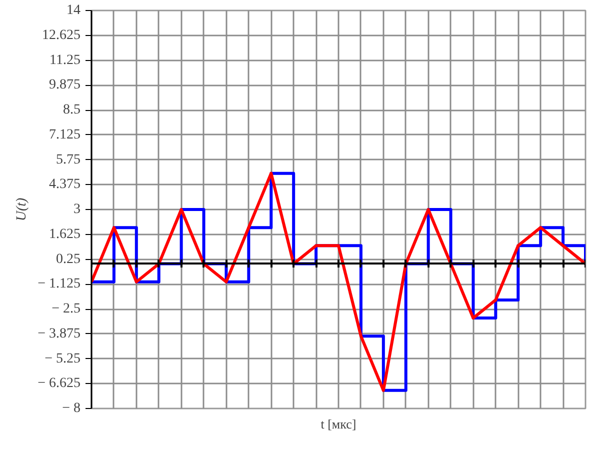 The height and width of the screenshot is (455, 610). What do you see at coordinates (65, 60) in the screenshot?
I see `y-tick-label: 11.25` at bounding box center [65, 60].